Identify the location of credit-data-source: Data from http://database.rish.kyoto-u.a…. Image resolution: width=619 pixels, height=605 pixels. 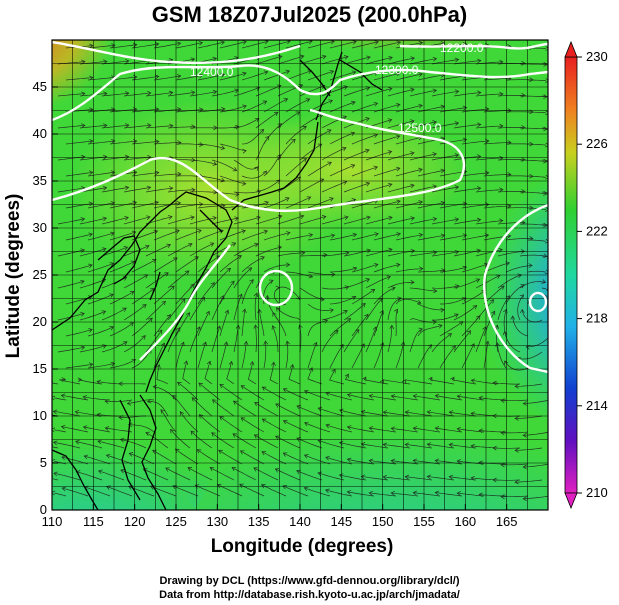
(309, 595).